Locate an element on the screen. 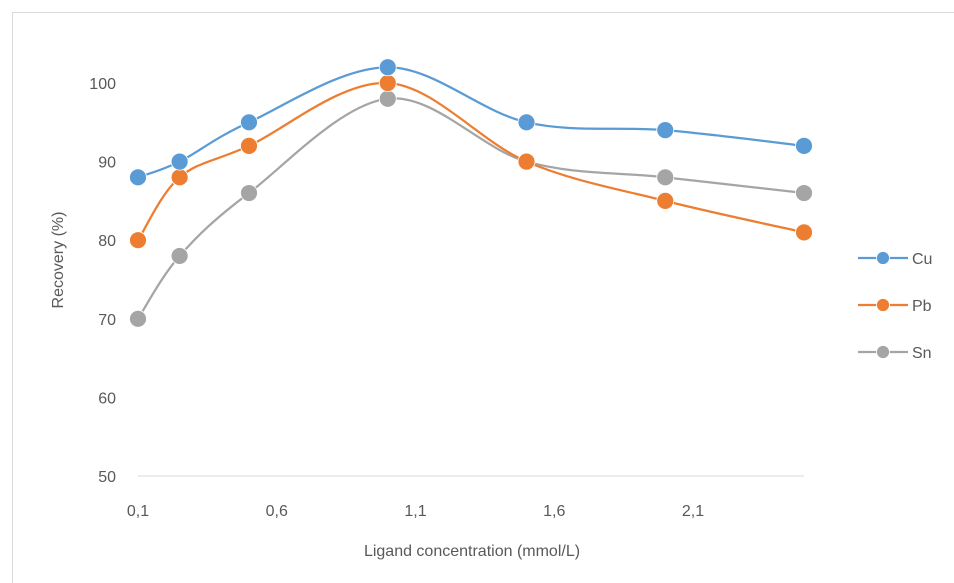  series-line-cu is located at coordinates (471, 122).